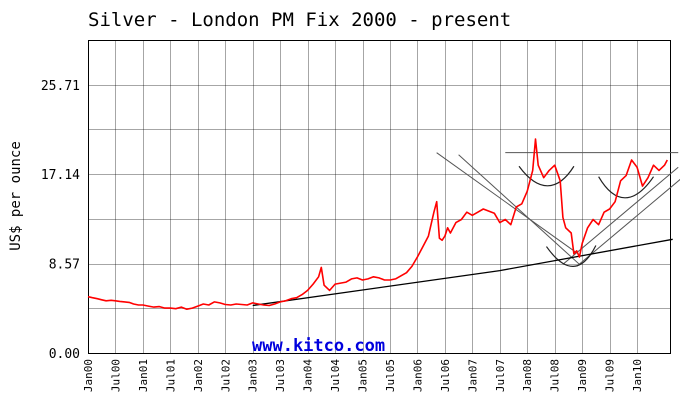 Image resolution: width=680 pixels, height=407 pixels. What do you see at coordinates (280, 375) in the screenshot?
I see `x-tick-label: Jul03` at bounding box center [280, 375].